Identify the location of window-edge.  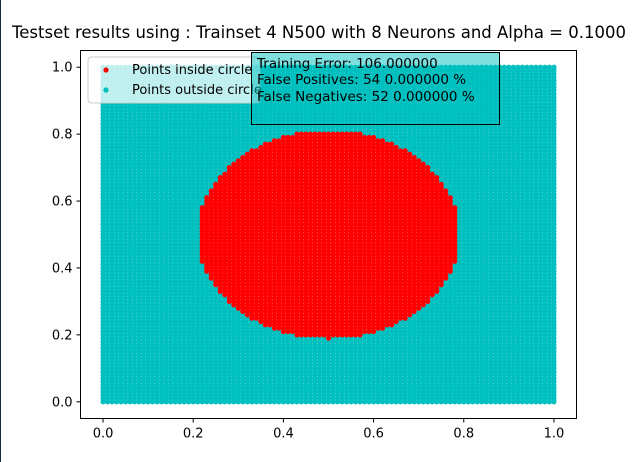
(0, 231).